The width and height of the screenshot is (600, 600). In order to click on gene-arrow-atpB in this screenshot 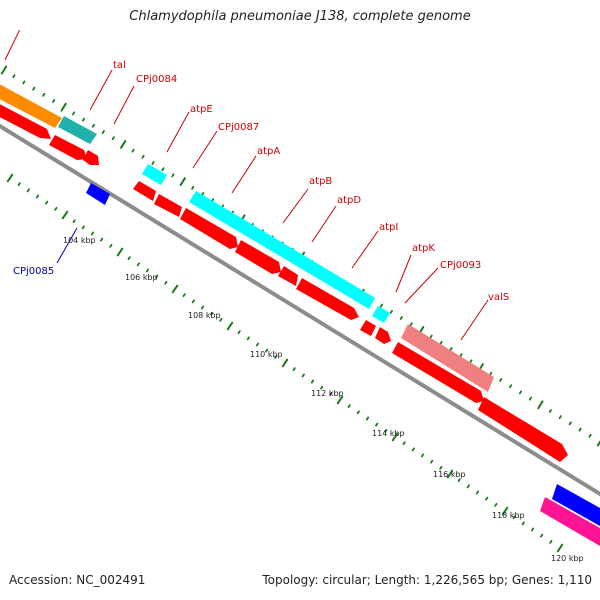, I will do `click(258, 257)`.